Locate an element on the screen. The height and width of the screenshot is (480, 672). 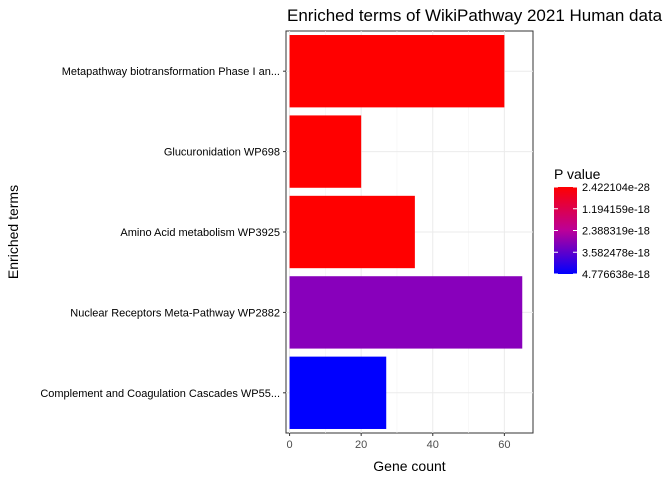
y-tick-label: Amino Acid metabolism WP3925 is located at coordinates (200, 233).